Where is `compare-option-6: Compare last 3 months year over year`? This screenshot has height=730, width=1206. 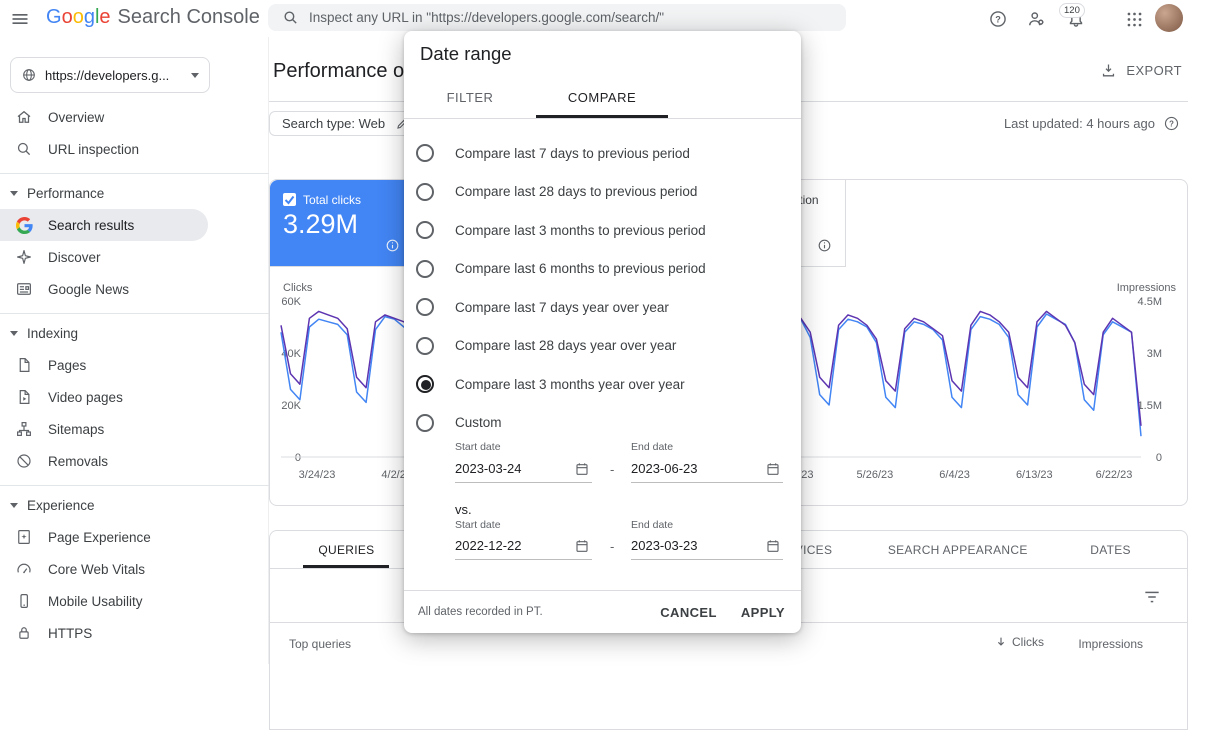 compare-option-6: Compare last 3 months year over year is located at coordinates (602, 384).